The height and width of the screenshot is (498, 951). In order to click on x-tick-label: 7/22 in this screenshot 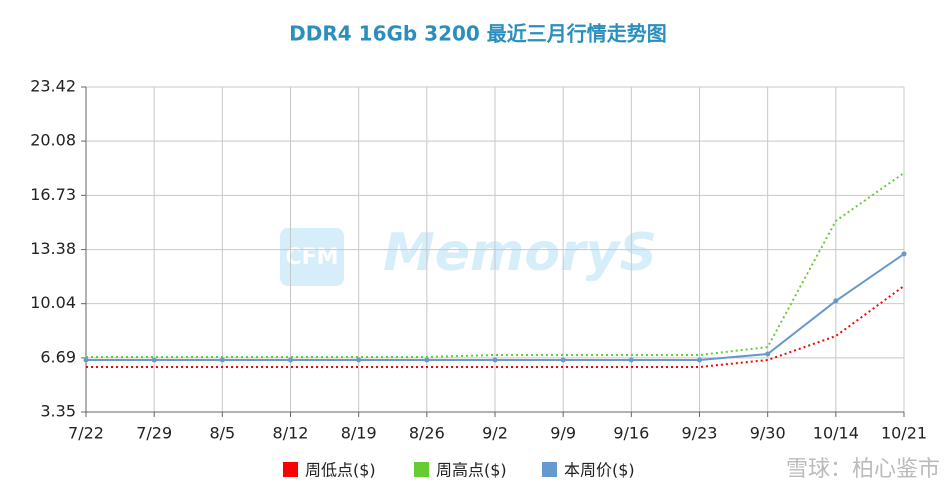, I will do `click(86, 433)`.